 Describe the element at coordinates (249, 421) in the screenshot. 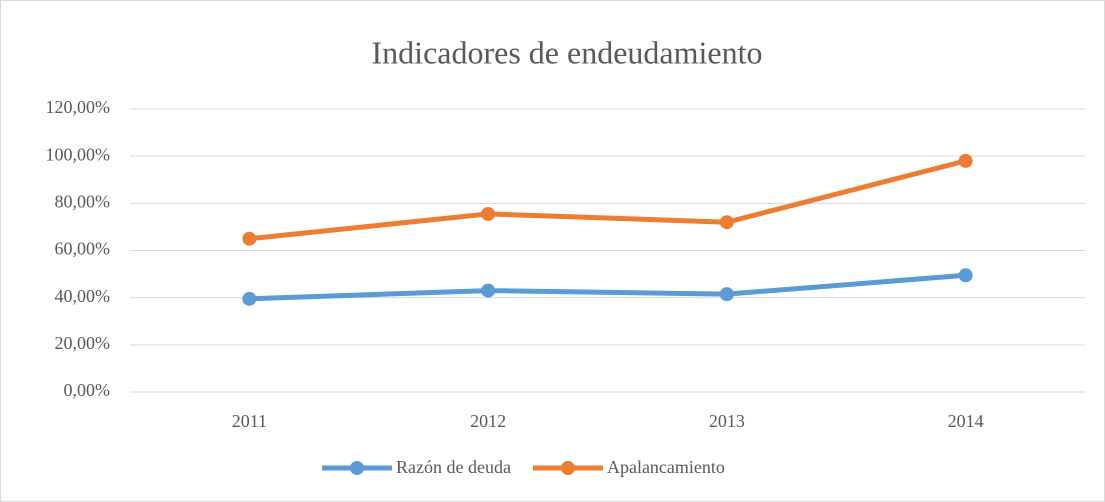

I see `x-tick-label: 2011` at that location.